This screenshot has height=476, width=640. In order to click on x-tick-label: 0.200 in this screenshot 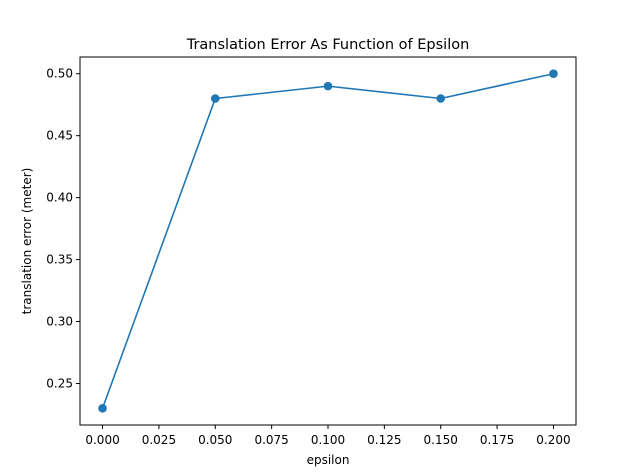, I will do `click(553, 440)`.